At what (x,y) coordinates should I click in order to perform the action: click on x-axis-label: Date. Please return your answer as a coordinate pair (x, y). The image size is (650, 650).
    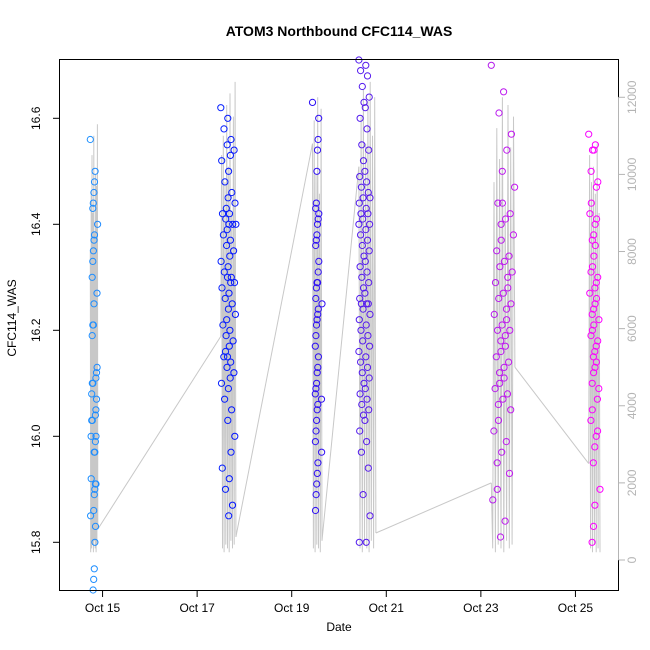
    Looking at the image, I should click on (339, 627).